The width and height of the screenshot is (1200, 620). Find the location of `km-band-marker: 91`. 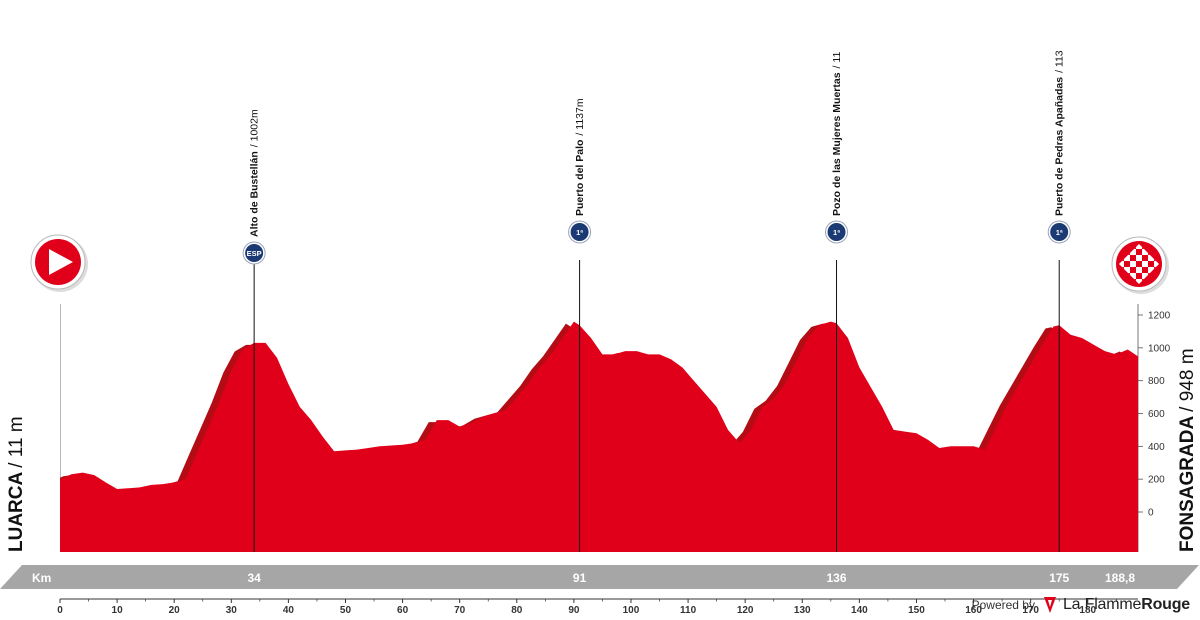

km-band-marker: 91 is located at coordinates (580, 578).